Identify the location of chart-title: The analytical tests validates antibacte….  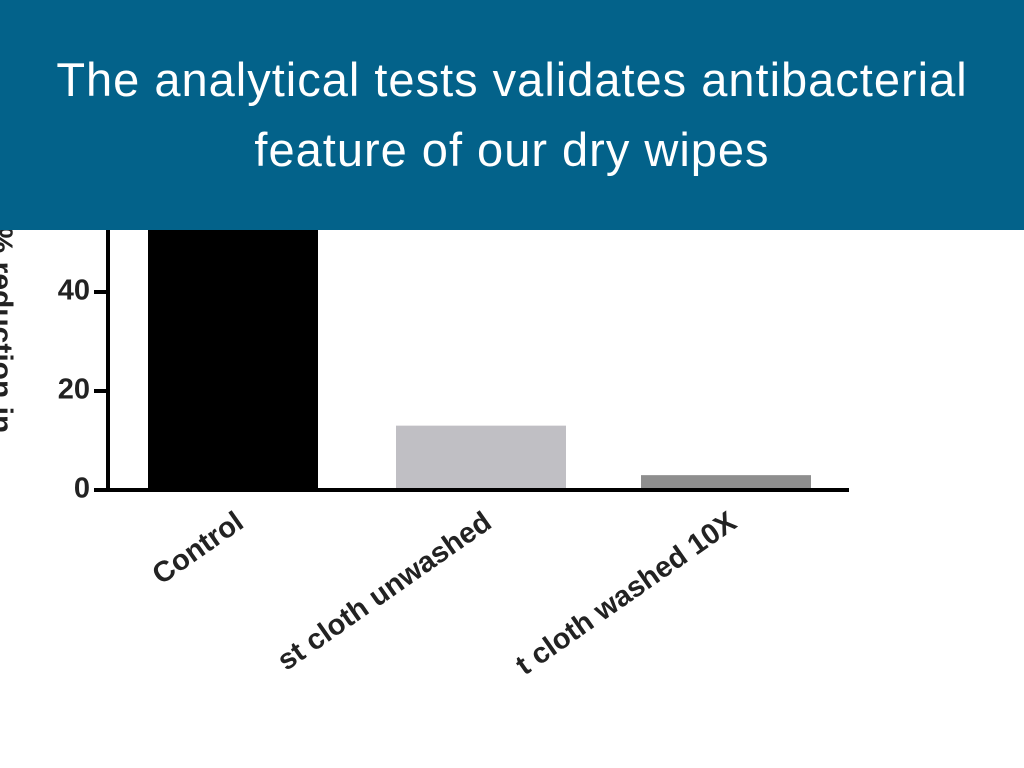
(512, 114).